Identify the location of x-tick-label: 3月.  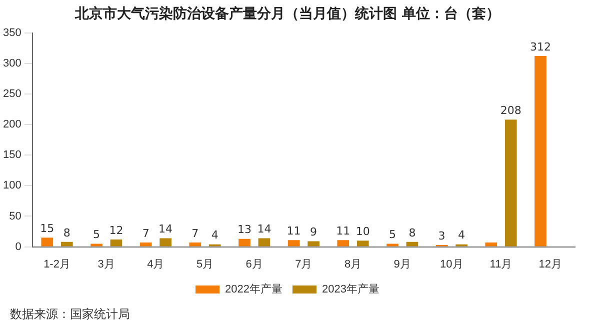
(106, 264).